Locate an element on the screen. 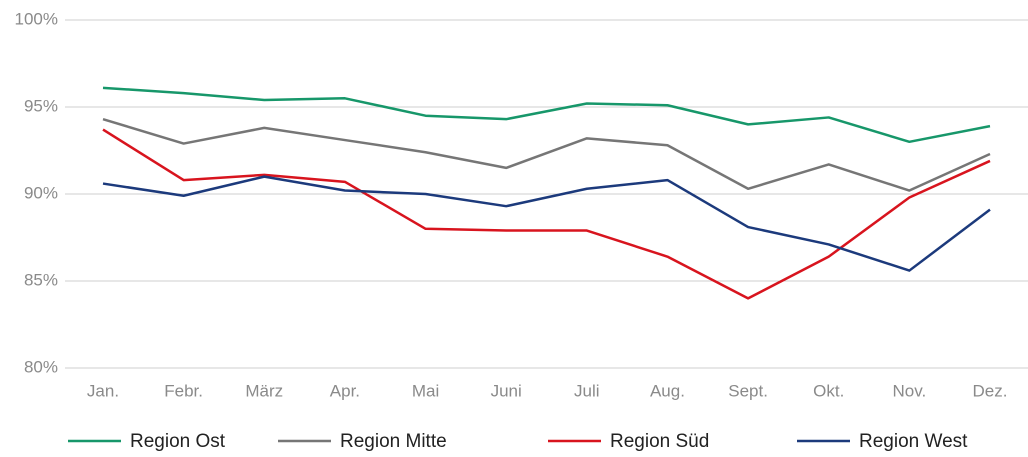 Image resolution: width=1028 pixels, height=457 pixels. legend-label: Region Mitte is located at coordinates (393, 441).